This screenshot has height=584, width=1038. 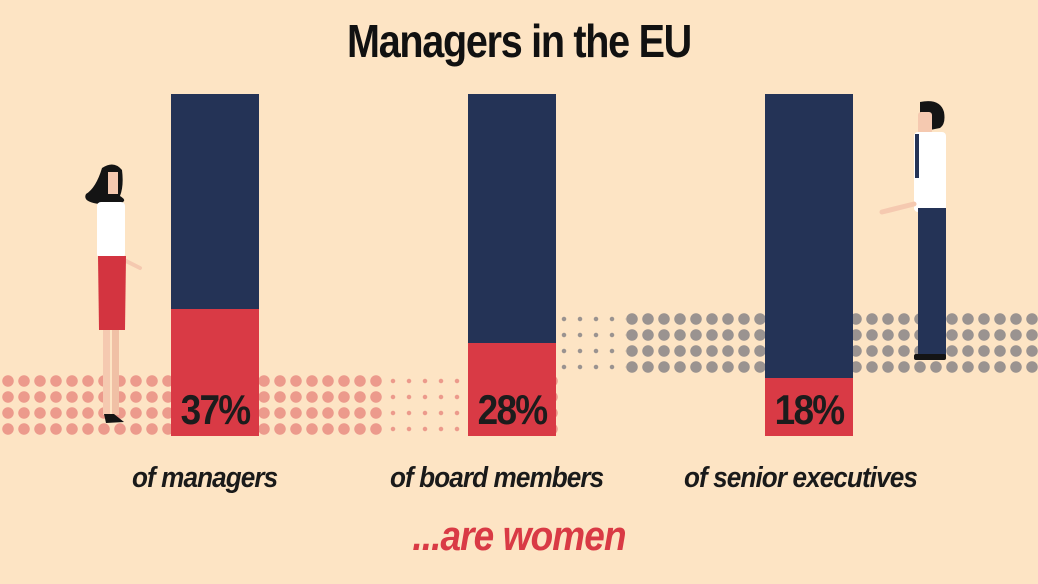 I want to click on bar-senior-executives: 18%, so click(x=809, y=265).